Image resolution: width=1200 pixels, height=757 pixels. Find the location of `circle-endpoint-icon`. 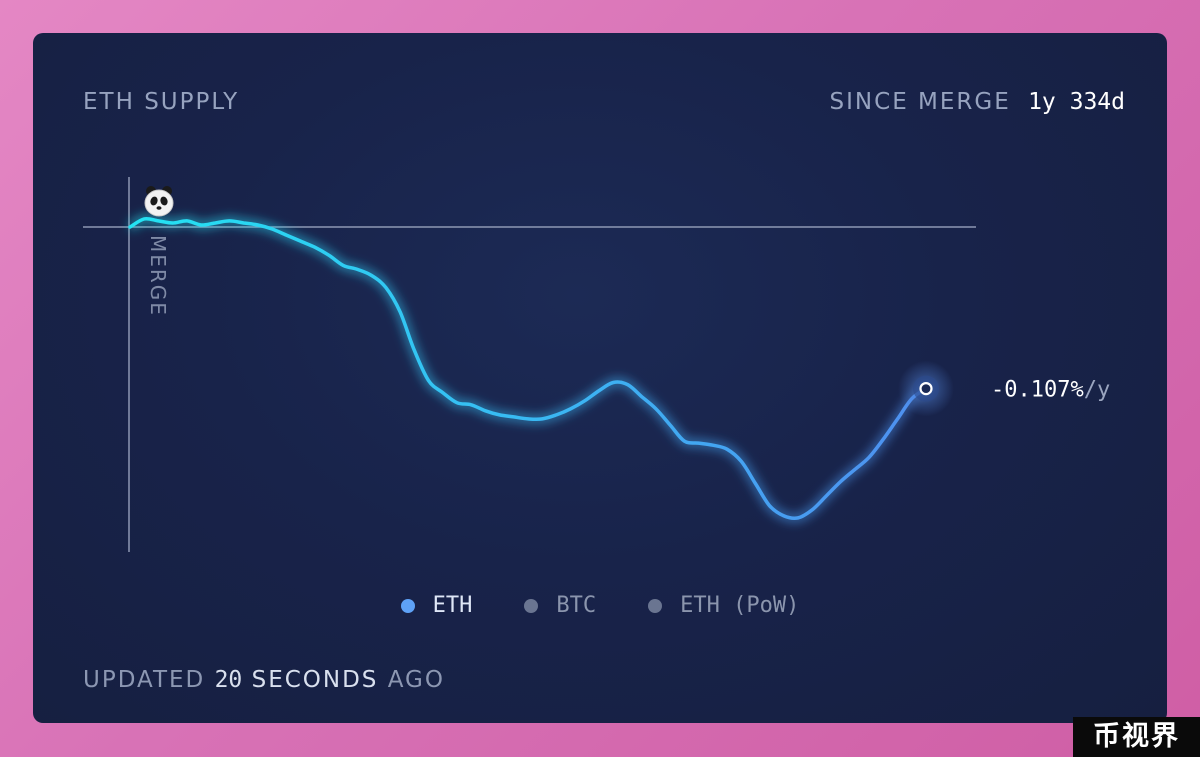

circle-endpoint-icon is located at coordinates (926, 388).